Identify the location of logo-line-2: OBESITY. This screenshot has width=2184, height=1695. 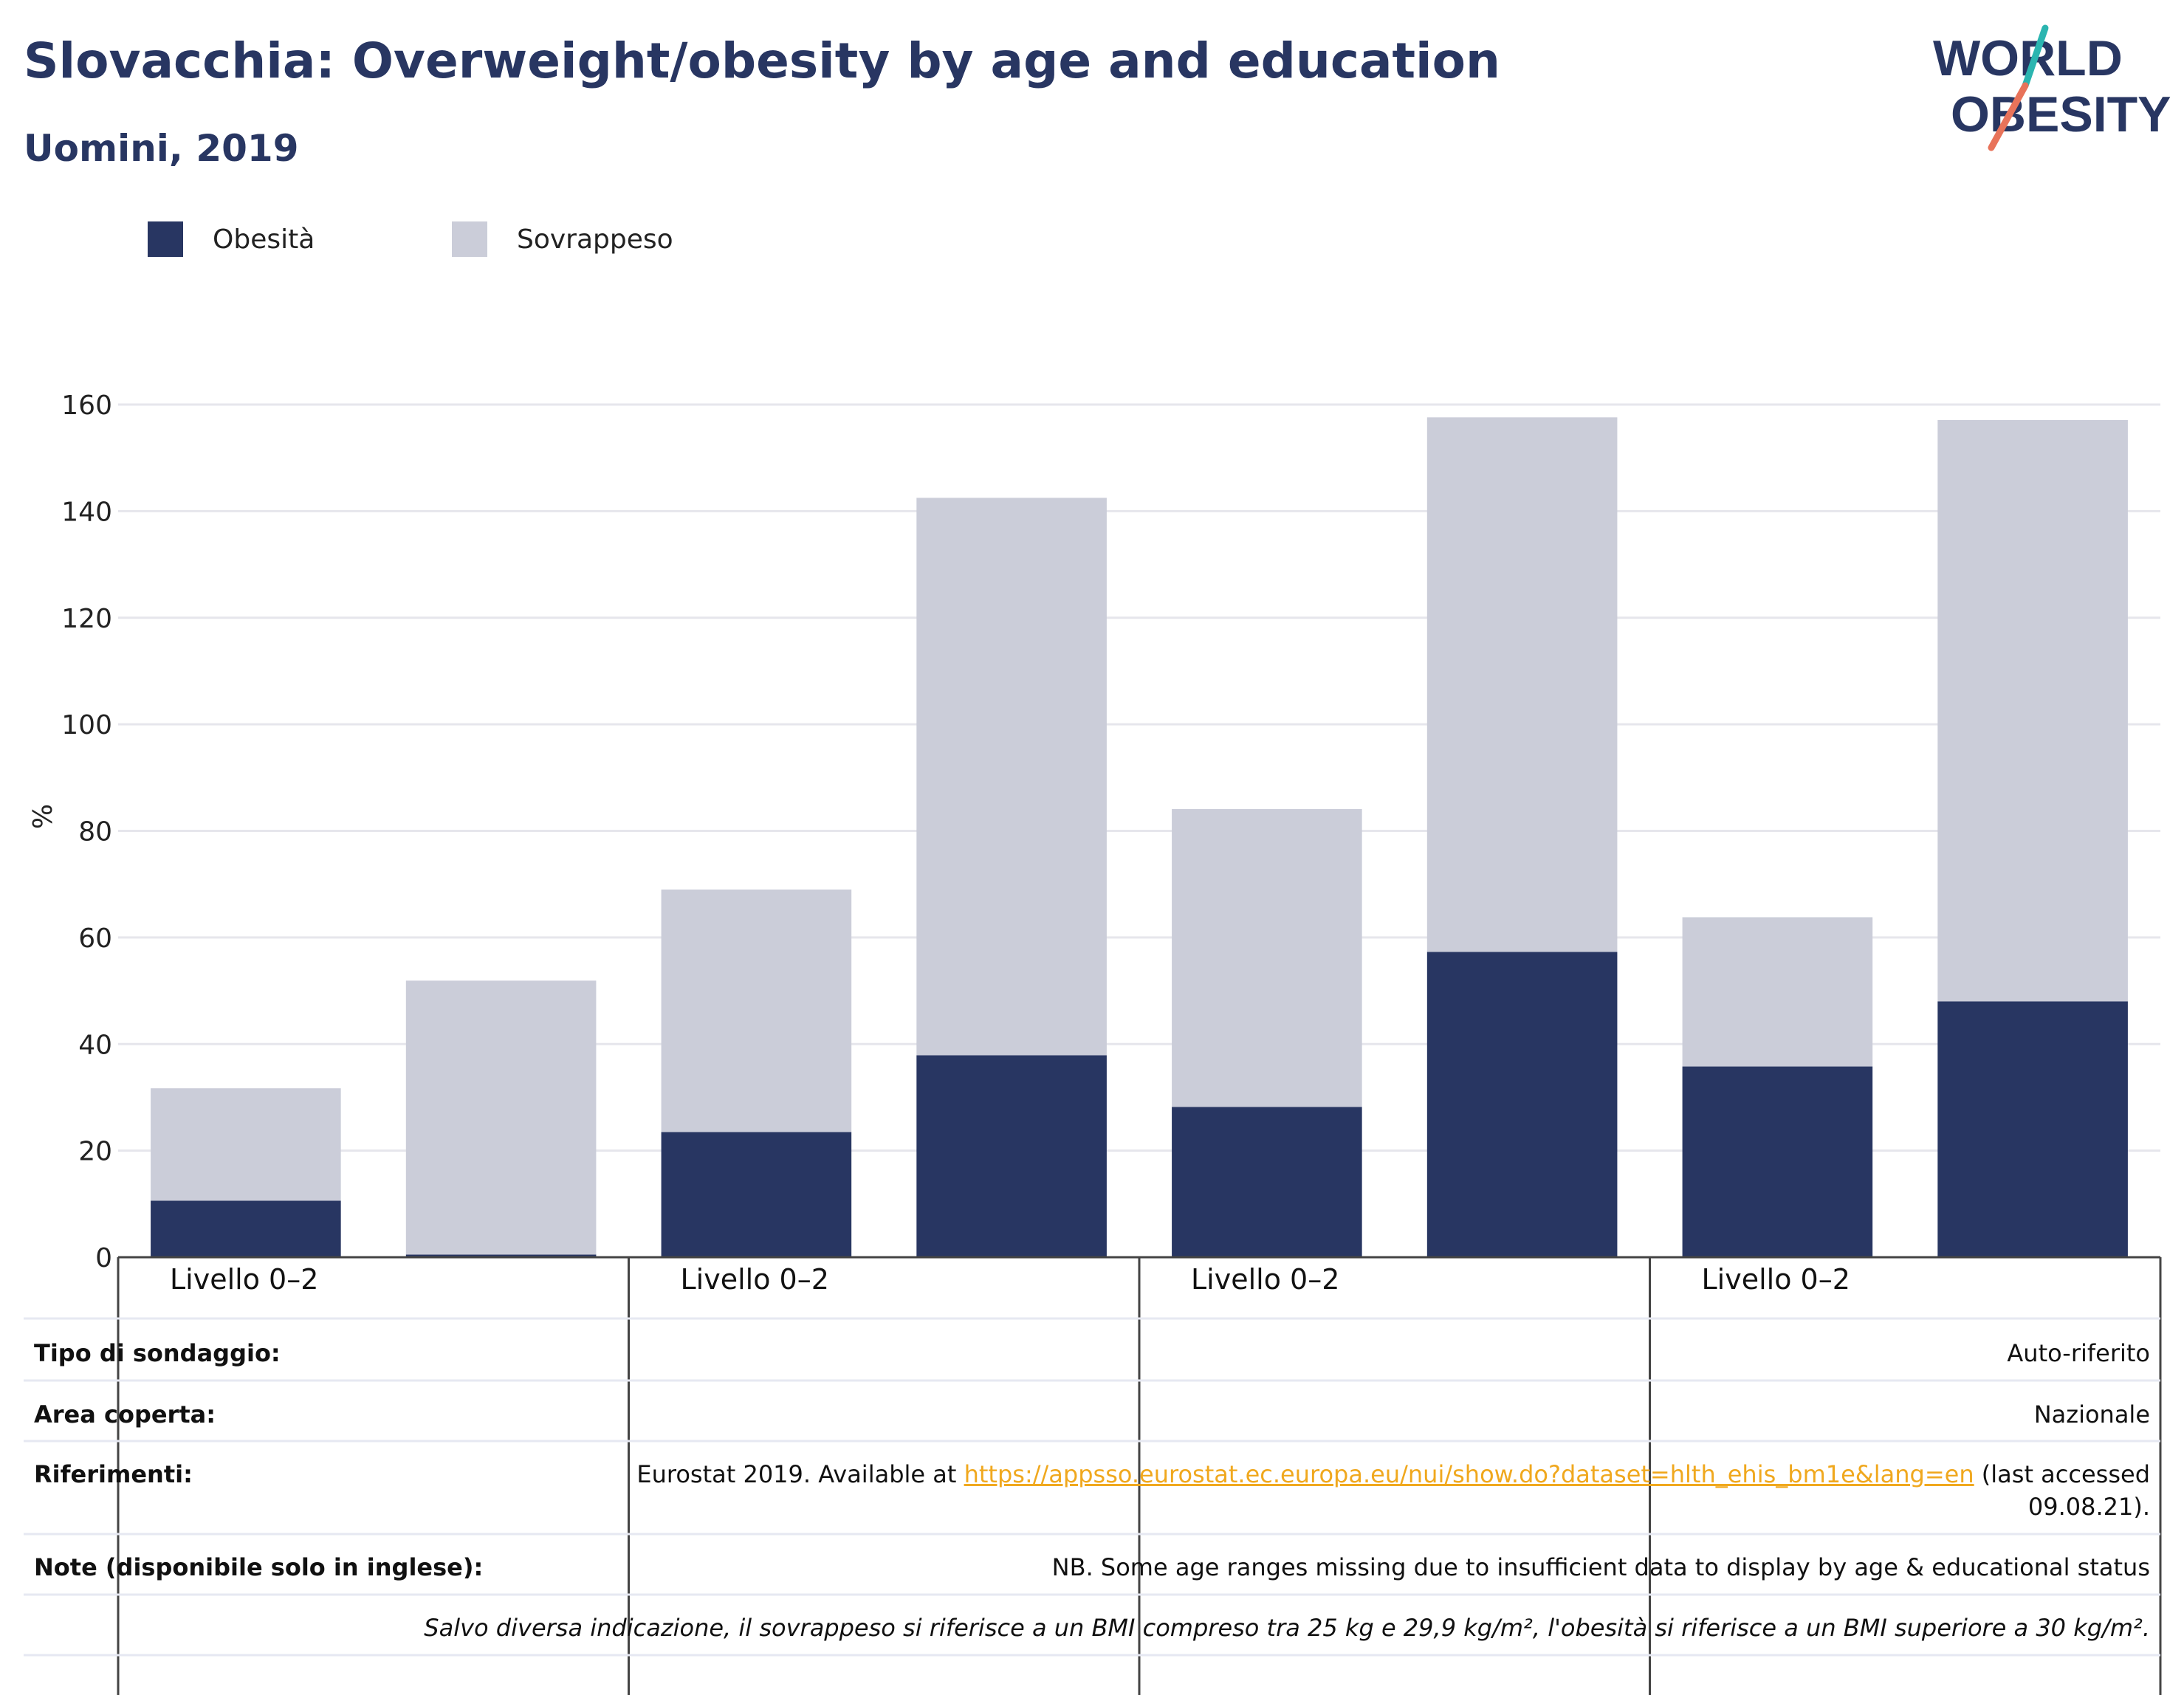
(2061, 114).